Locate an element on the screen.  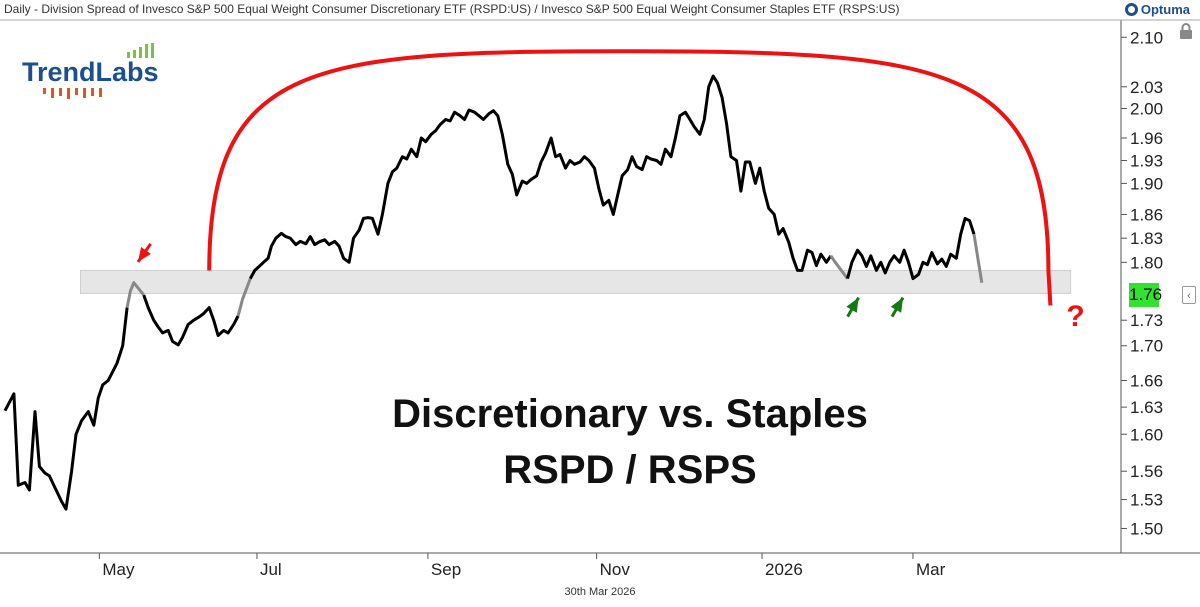
trendlabs-logo-bars-icon is located at coordinates (98, 71).